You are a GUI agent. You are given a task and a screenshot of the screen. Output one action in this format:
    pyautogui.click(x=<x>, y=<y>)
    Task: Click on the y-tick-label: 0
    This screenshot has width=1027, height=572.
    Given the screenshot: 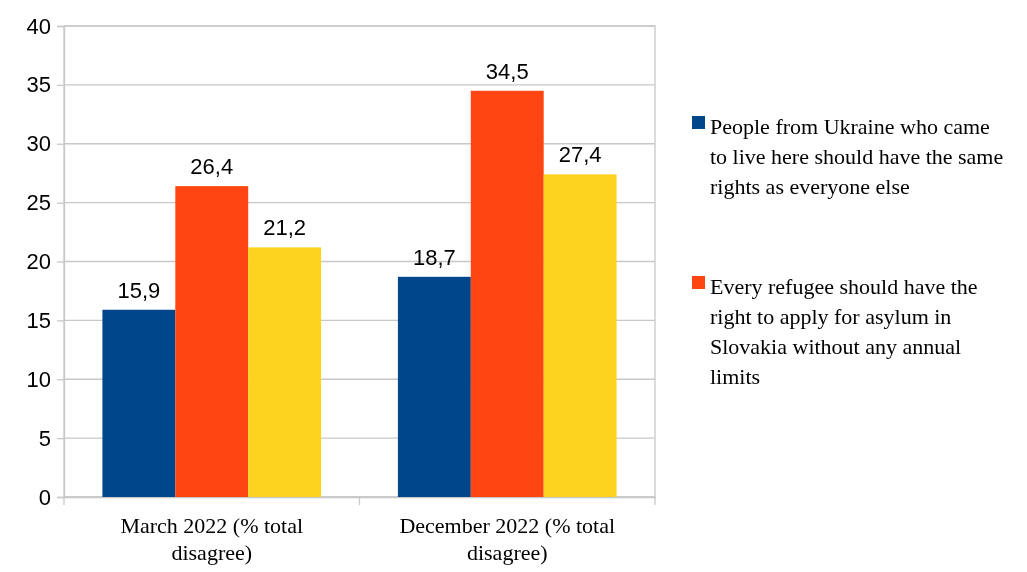 What is the action you would take?
    pyautogui.click(x=44, y=497)
    